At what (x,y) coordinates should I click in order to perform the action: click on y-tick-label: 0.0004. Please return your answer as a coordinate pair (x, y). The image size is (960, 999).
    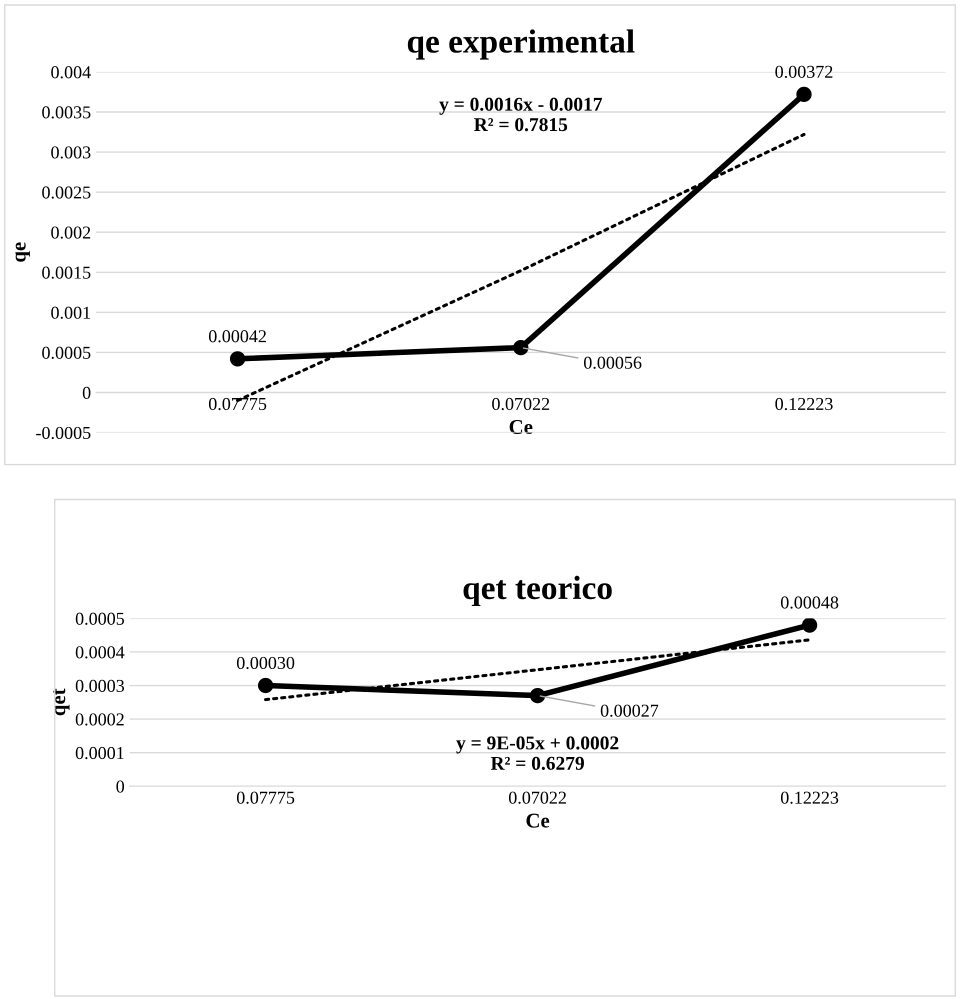
    Looking at the image, I should click on (100, 652).